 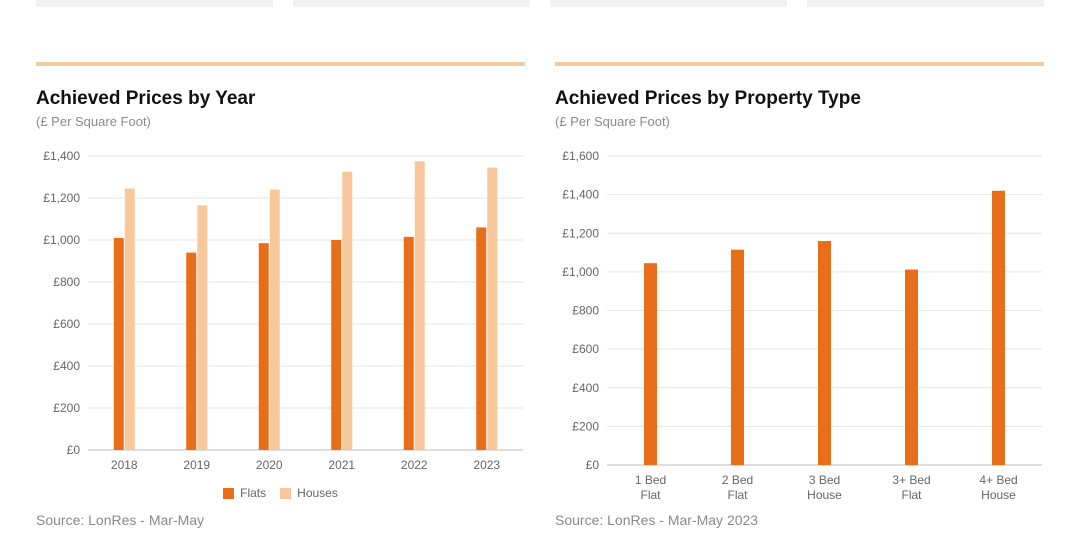 I want to click on chart-legend: Flats Houses, so click(x=280, y=493).